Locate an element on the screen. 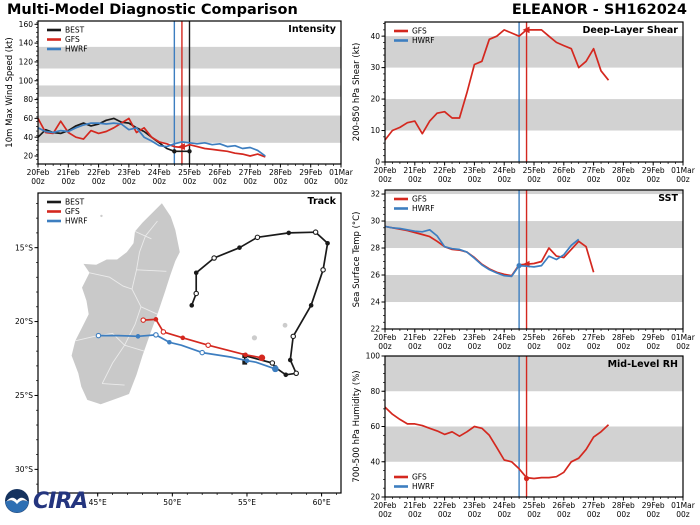 The image size is (700, 525). svg-text: 50°E is located at coordinates (172, 502).